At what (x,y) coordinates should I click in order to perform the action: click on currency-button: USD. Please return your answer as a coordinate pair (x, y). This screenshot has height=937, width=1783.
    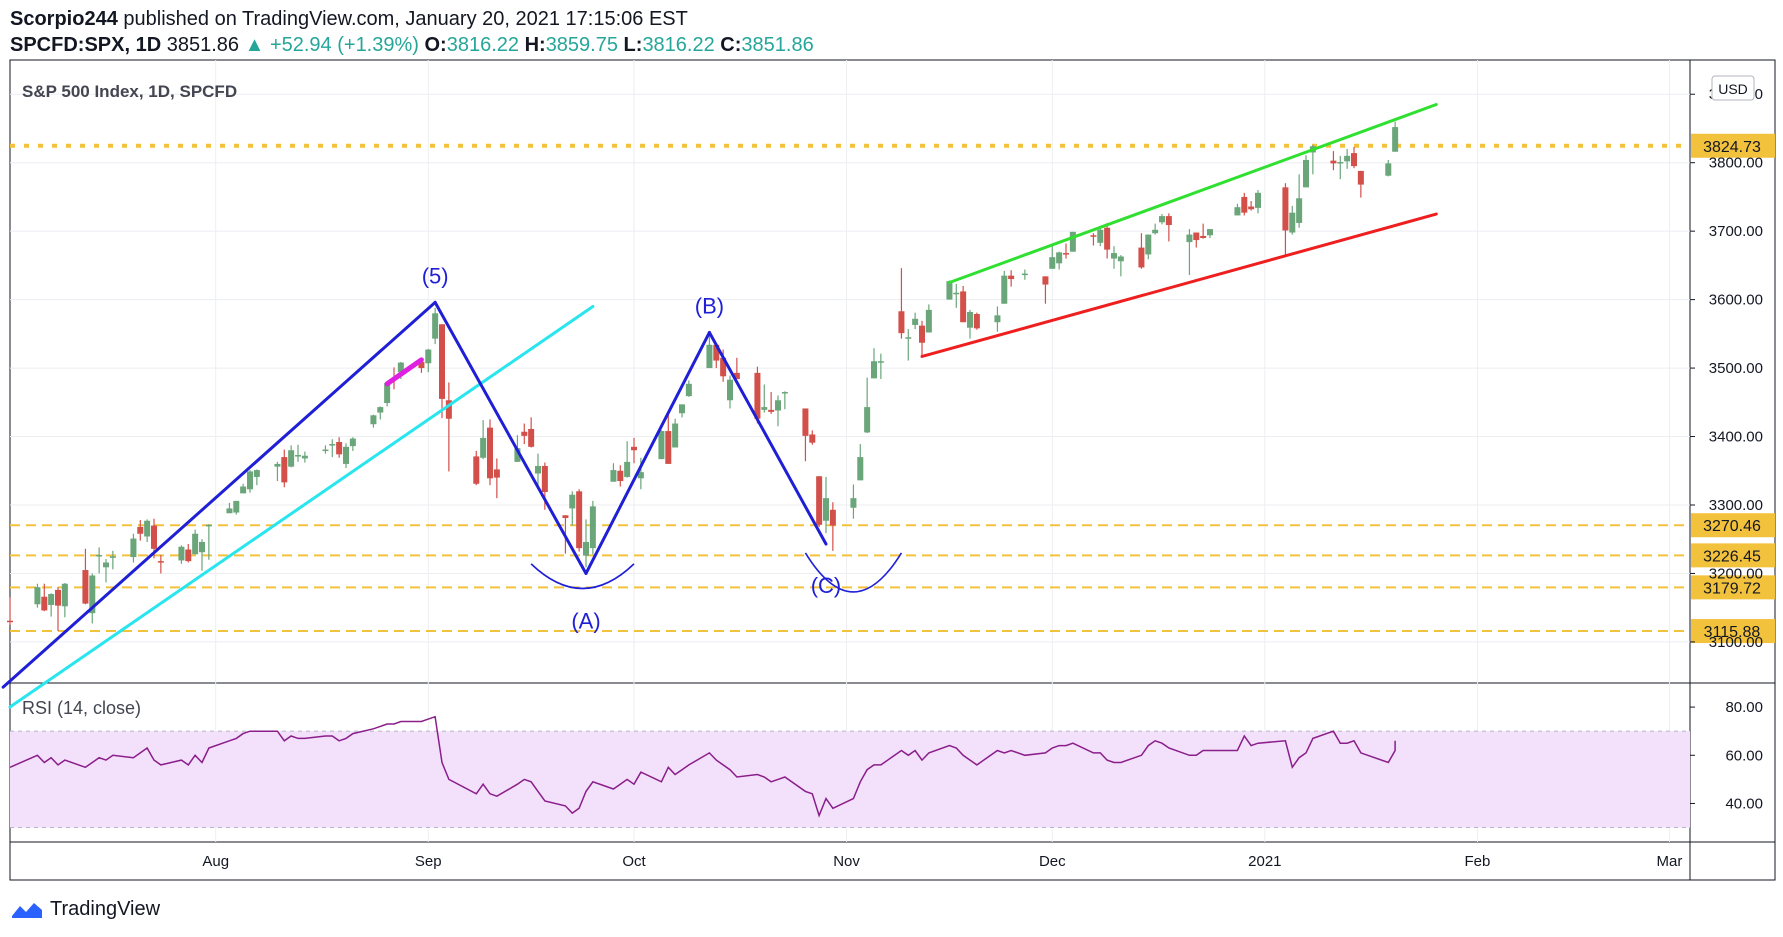
    Looking at the image, I should click on (1733, 88).